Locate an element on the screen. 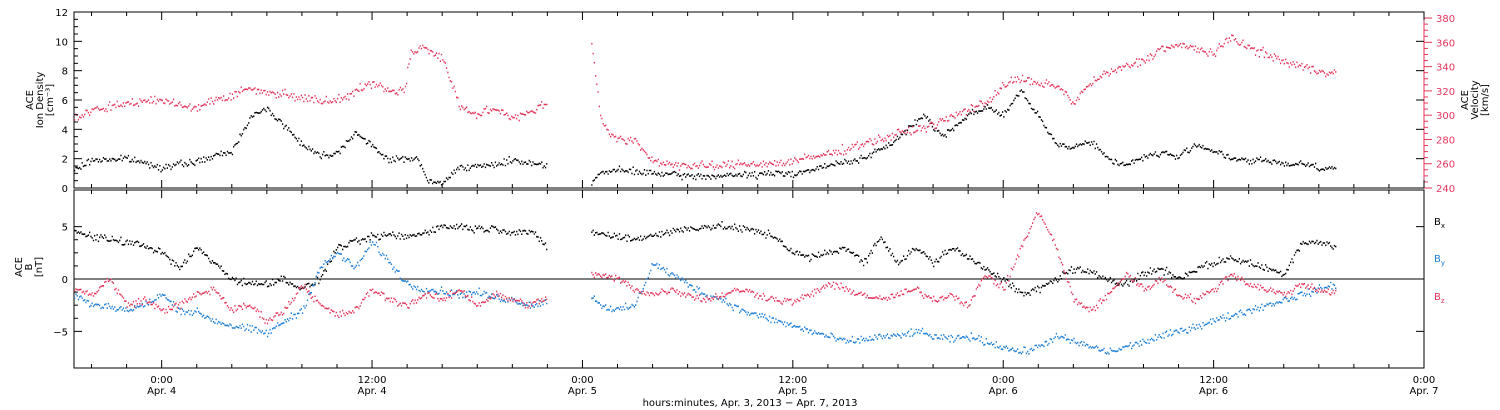 This screenshot has width=1500, height=410. velocity-y-tick-label: 260 is located at coordinates (1445, 165).